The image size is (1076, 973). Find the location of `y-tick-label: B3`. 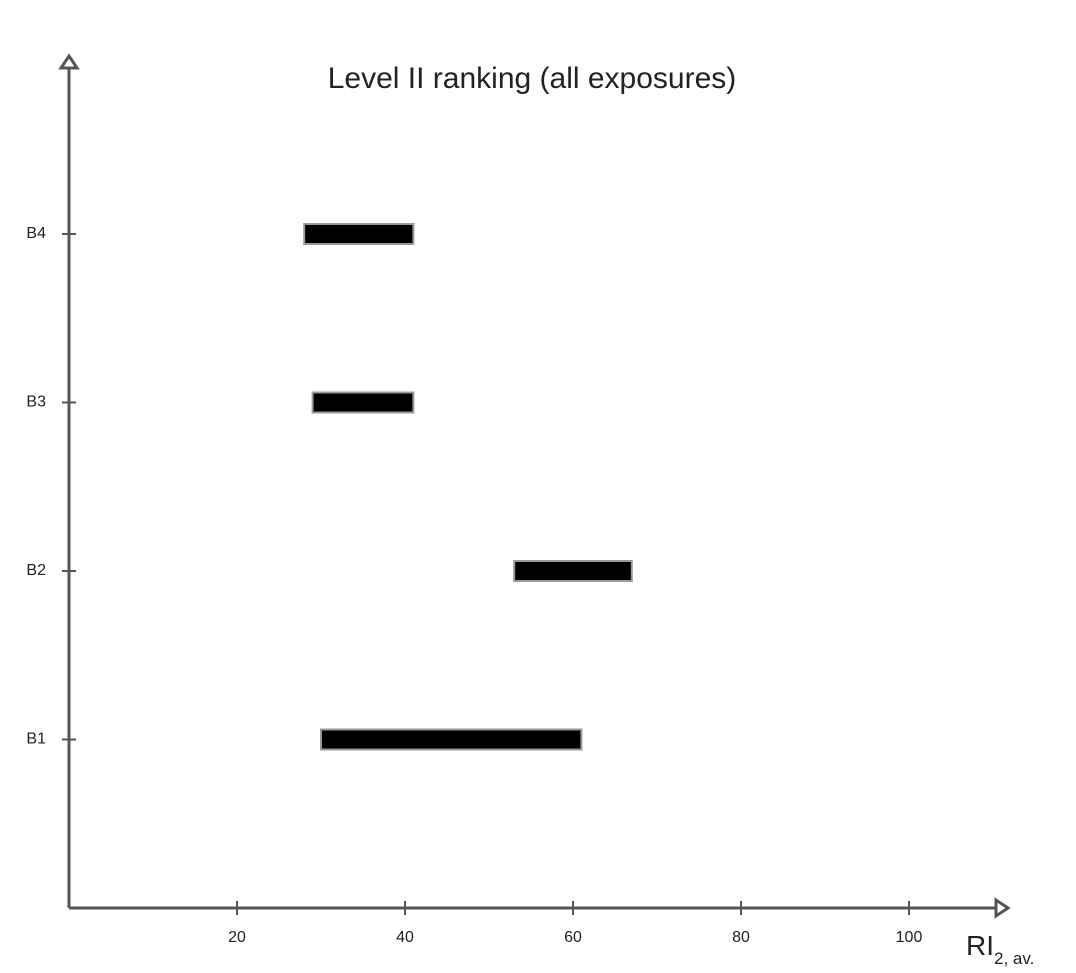

y-tick-label: B3 is located at coordinates (36, 402).